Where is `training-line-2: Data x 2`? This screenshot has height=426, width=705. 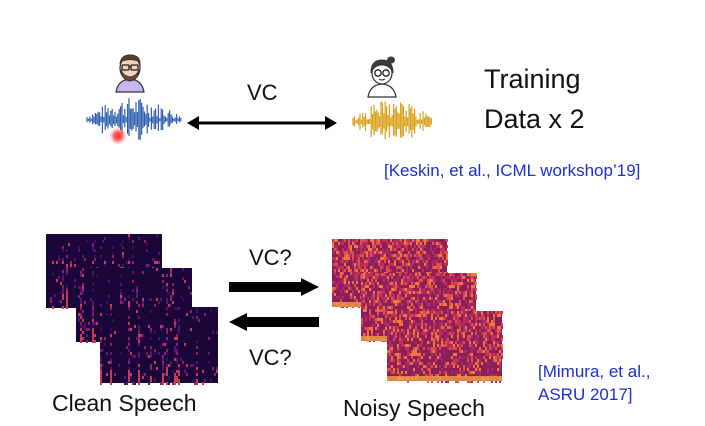 training-line-2: Data x 2 is located at coordinates (534, 119).